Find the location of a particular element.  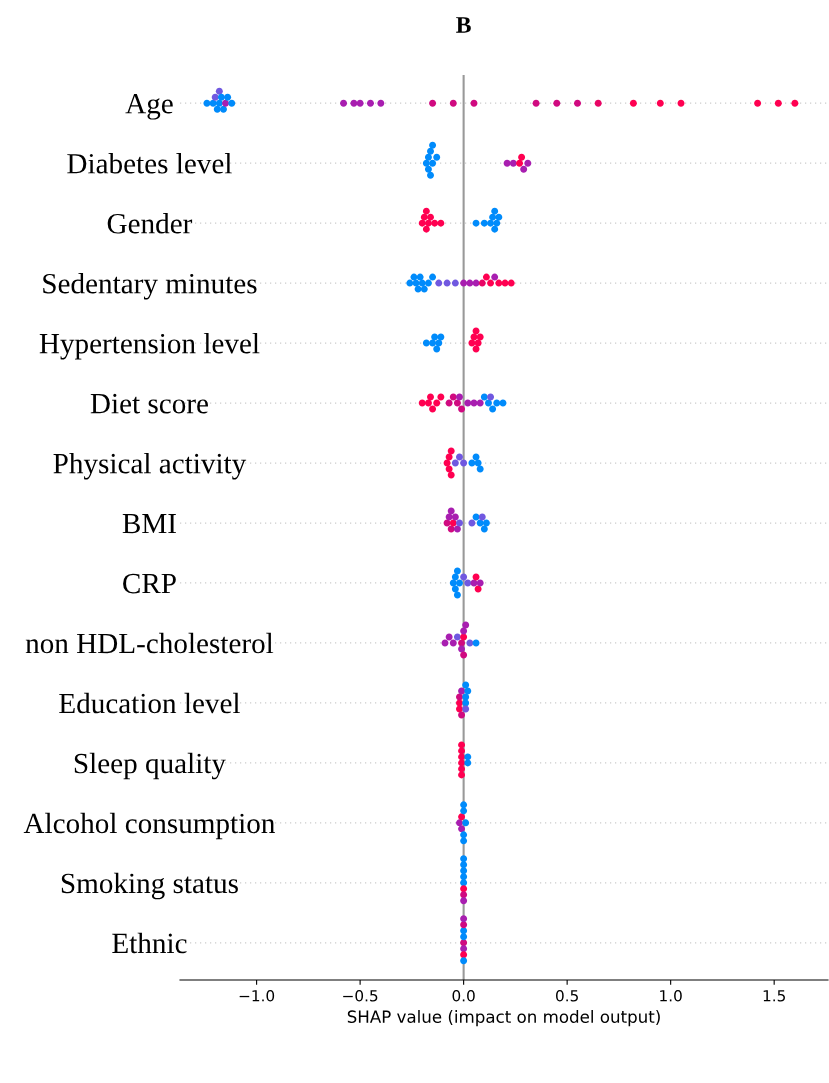

x-tick-label: −1.0 is located at coordinates (257, 995).